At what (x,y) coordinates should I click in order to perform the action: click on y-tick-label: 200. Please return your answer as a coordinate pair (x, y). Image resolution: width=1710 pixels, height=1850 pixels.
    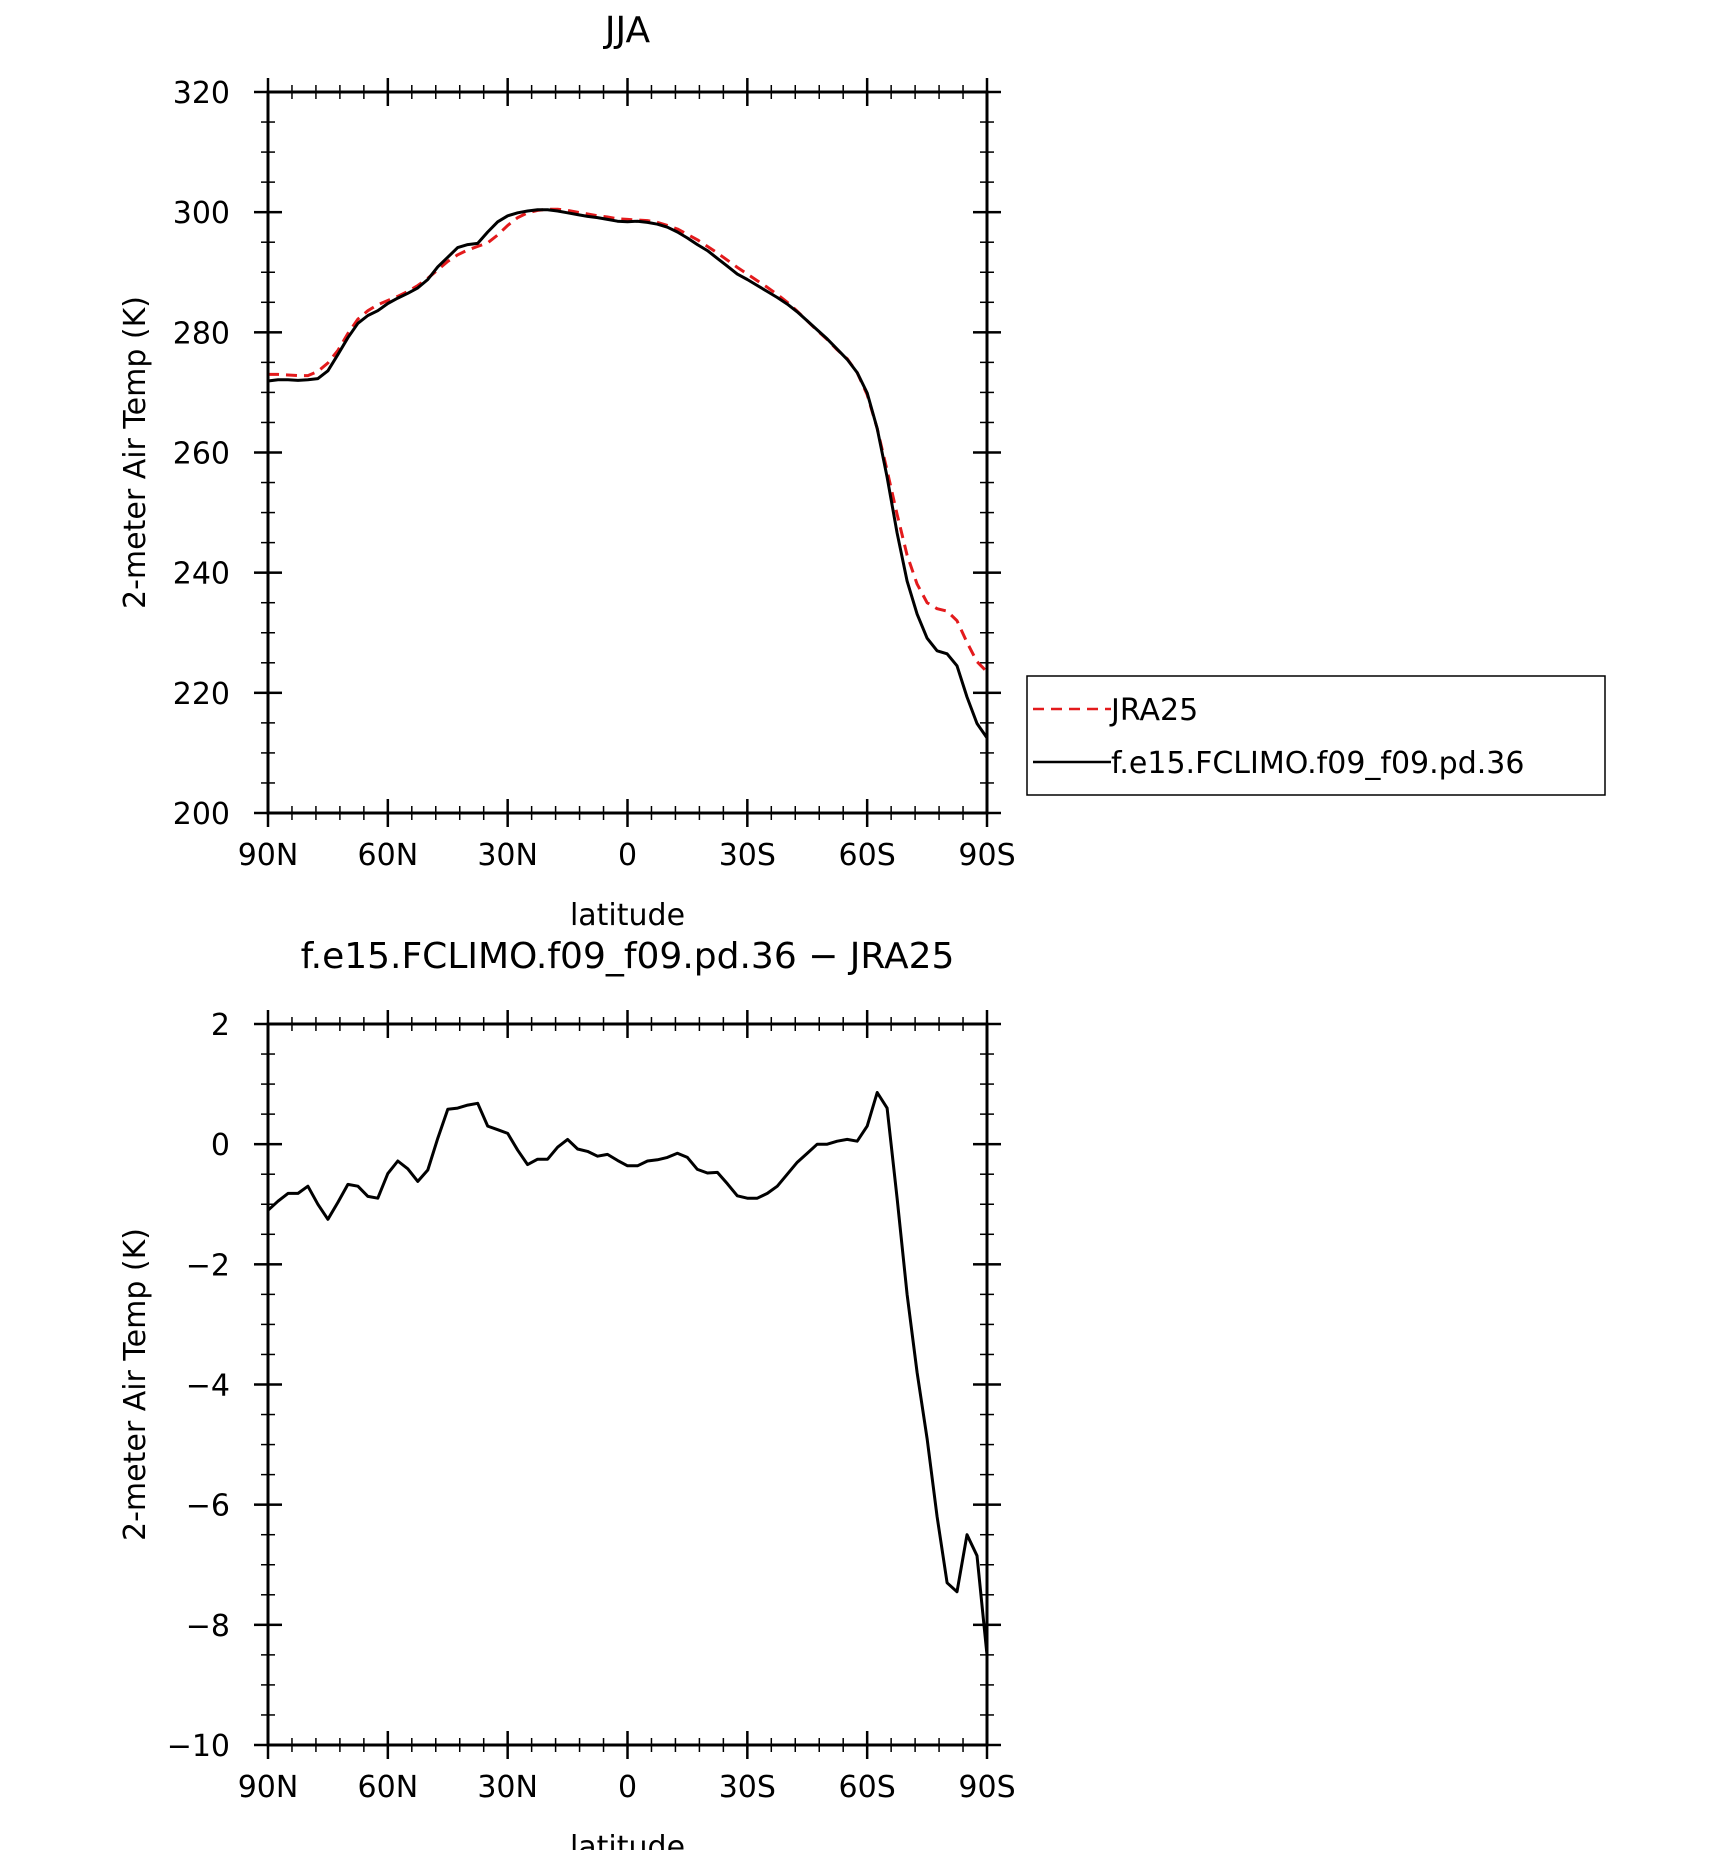
    Looking at the image, I should click on (201, 814).